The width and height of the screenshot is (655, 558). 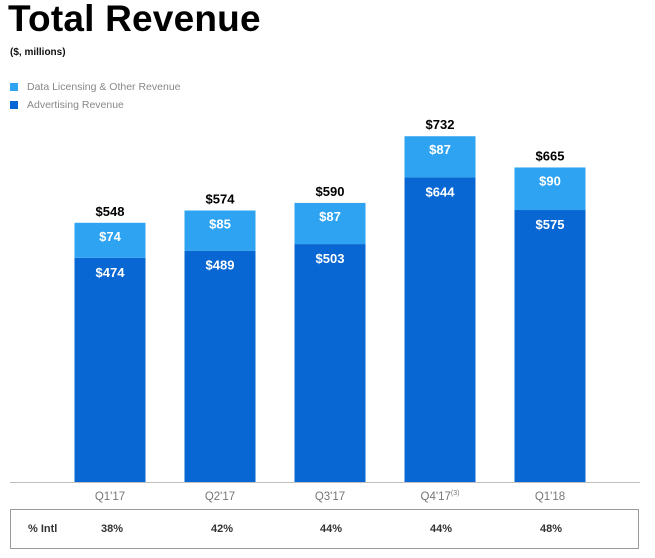 I want to click on intl-value-q3-17: 44%, so click(x=331, y=529).